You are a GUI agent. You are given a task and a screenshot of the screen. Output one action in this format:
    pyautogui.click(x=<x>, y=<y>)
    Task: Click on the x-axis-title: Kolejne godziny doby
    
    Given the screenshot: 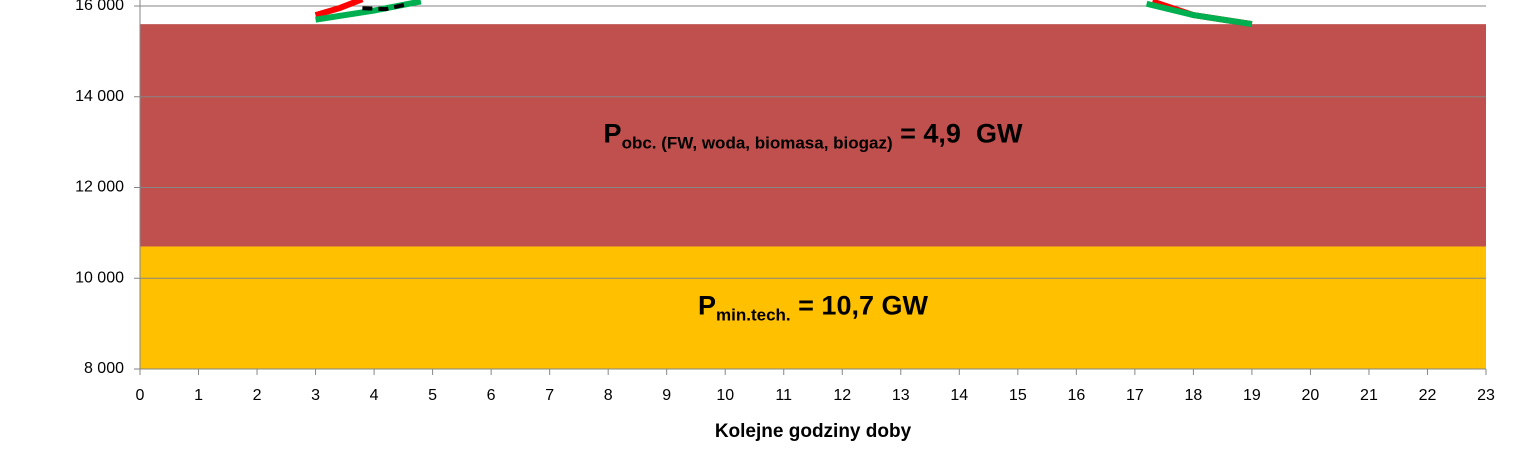 What is the action you would take?
    pyautogui.click(x=813, y=431)
    